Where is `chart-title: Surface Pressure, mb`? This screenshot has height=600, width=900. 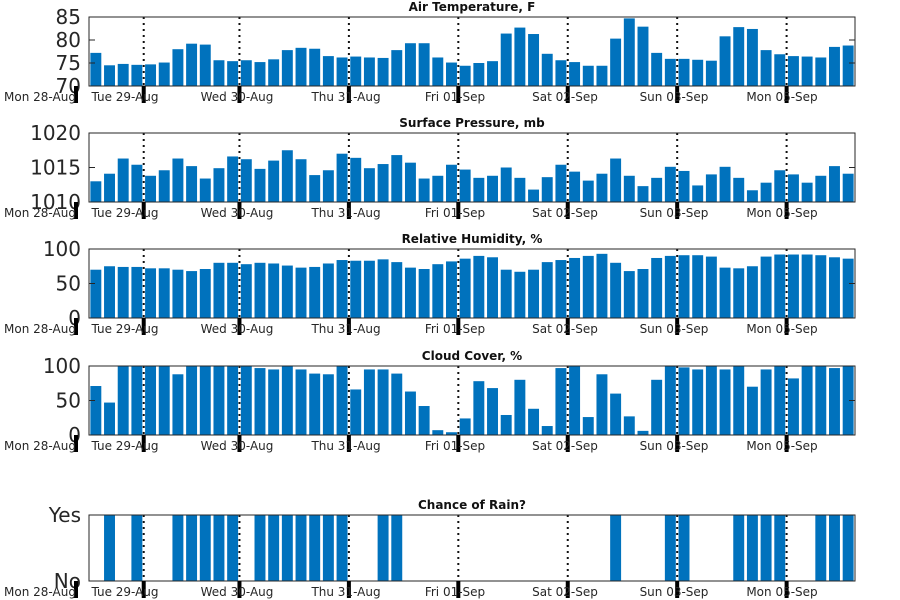
chart-title: Surface Pressure, mb is located at coordinates (472, 123).